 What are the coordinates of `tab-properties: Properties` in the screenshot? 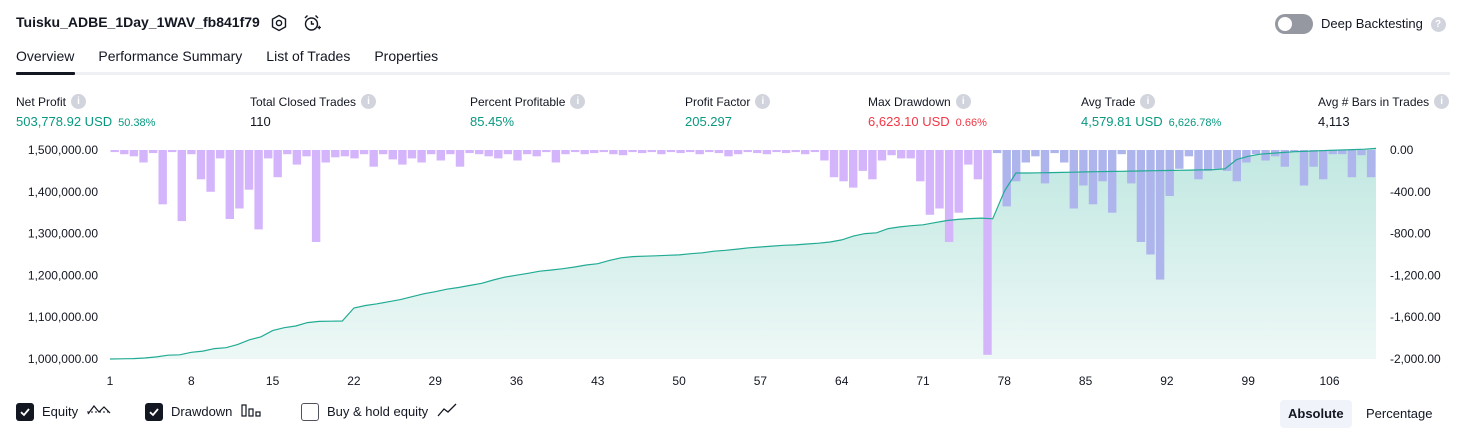 It's located at (406, 56).